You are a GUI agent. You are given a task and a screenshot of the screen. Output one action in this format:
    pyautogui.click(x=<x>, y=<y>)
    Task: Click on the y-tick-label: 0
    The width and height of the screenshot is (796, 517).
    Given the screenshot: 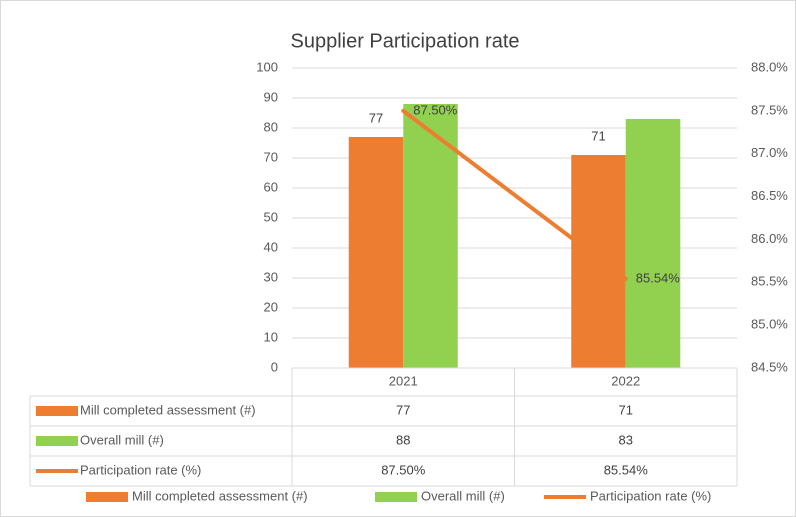 What is the action you would take?
    pyautogui.click(x=274, y=366)
    